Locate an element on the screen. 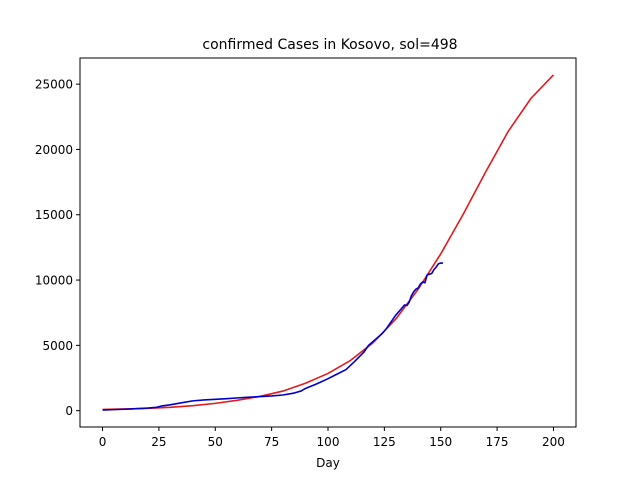 This screenshot has width=640, height=480. y-tick-label: 0 is located at coordinates (69, 411).